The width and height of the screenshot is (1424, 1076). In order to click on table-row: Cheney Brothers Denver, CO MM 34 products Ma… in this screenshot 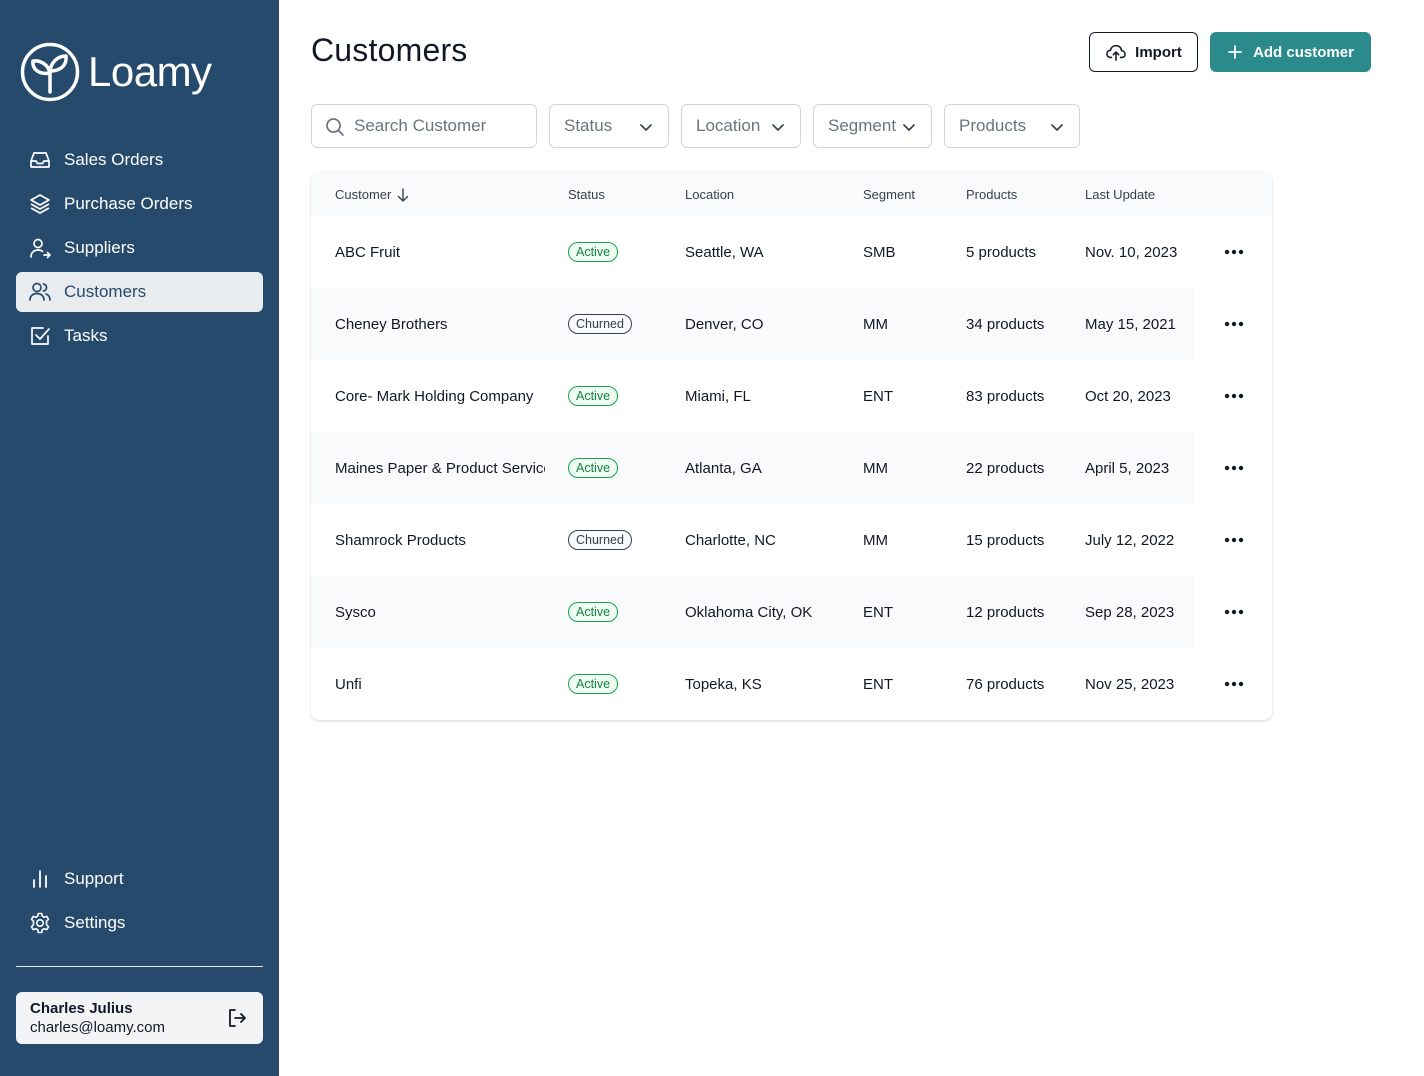, I will do `click(791, 324)`.